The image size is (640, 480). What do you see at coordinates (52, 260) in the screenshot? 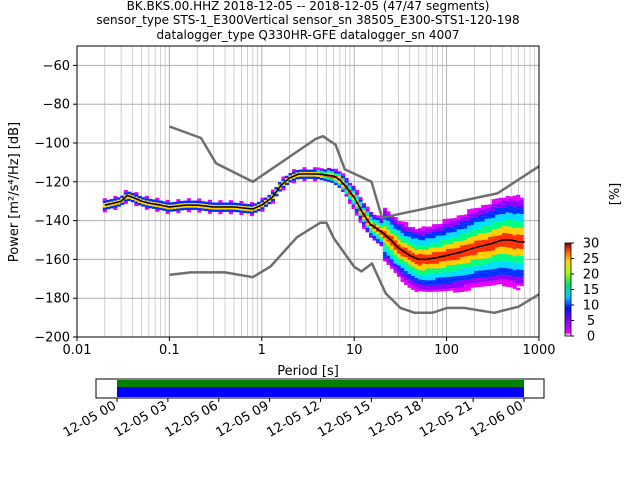
I see `y-tick-label: −160` at bounding box center [52, 260].